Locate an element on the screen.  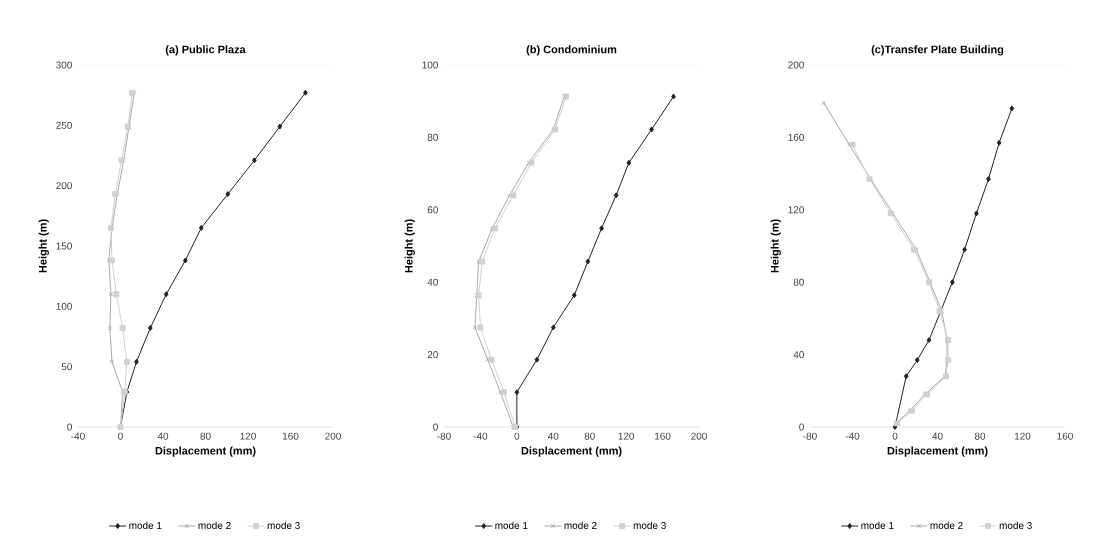
chart-title: (c)Transfer Plate Building is located at coordinates (937, 50).